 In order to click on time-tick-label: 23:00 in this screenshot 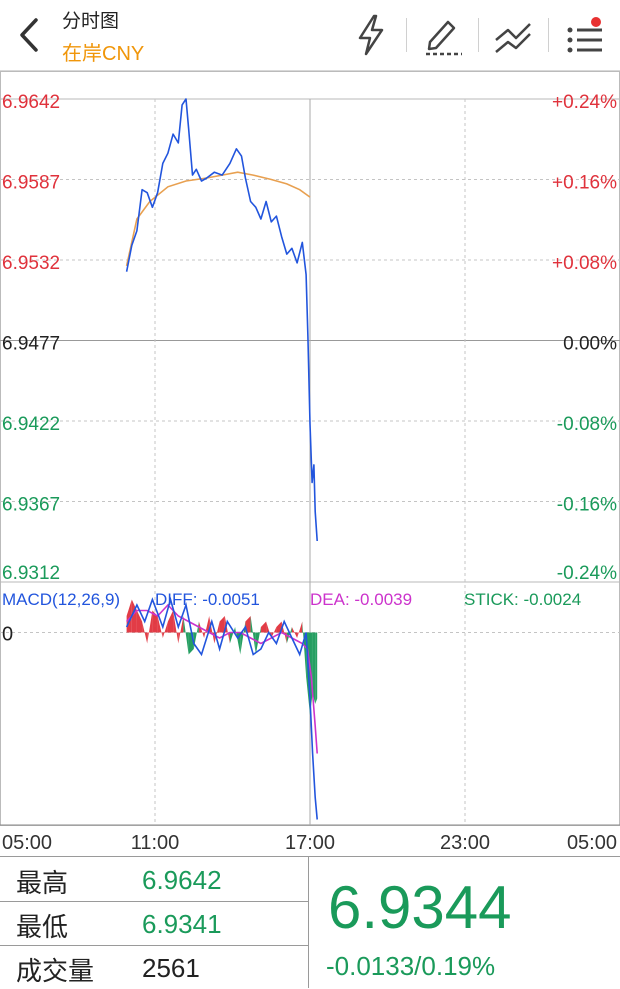, I will do `click(465, 843)`.